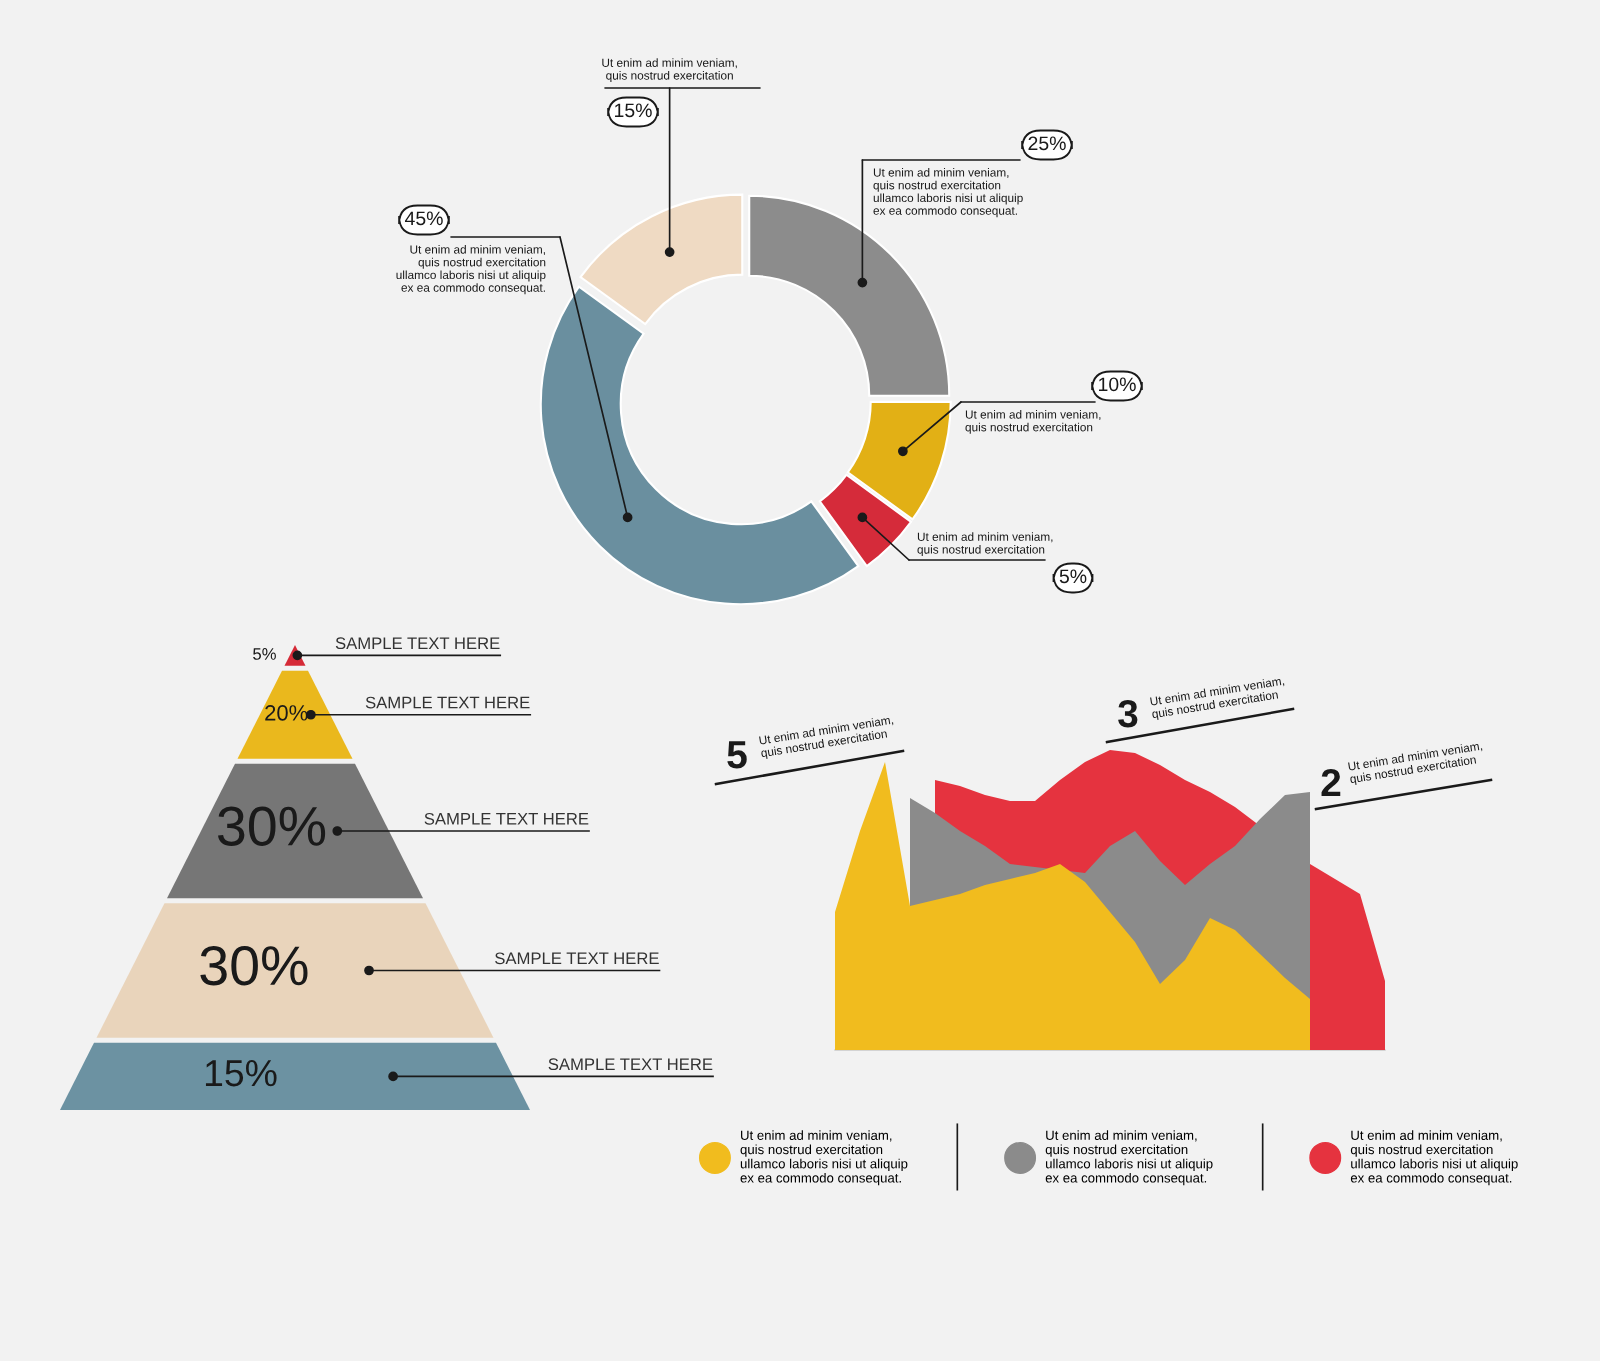 Image resolution: width=1600 pixels, height=1361 pixels. Describe the element at coordinates (423, 218) in the screenshot. I see `data-label: 45%` at that location.